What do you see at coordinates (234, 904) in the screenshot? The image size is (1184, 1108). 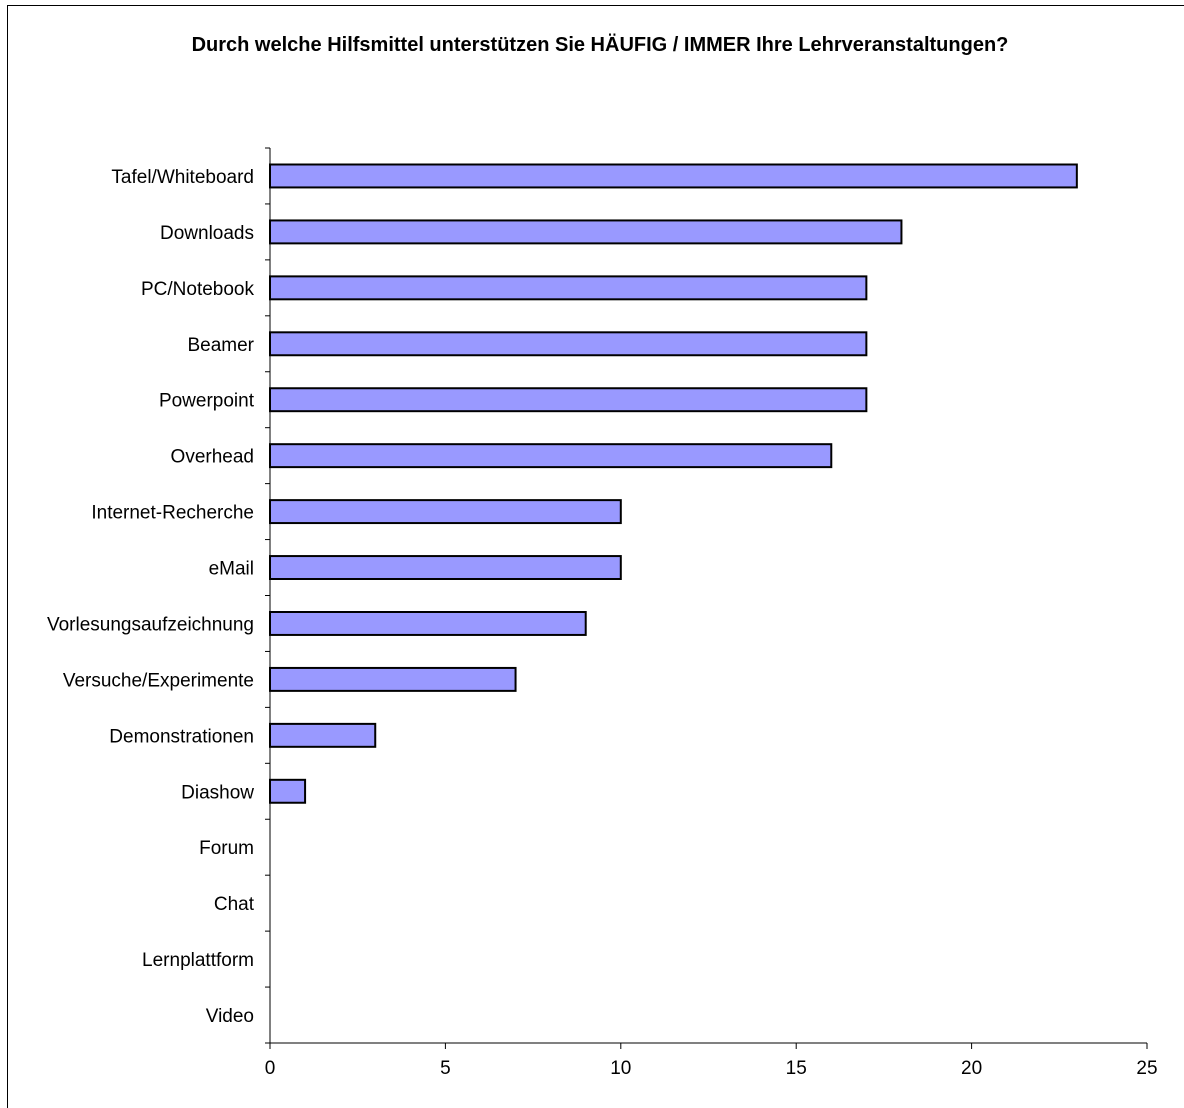 I see `category-label: Chat` at bounding box center [234, 904].